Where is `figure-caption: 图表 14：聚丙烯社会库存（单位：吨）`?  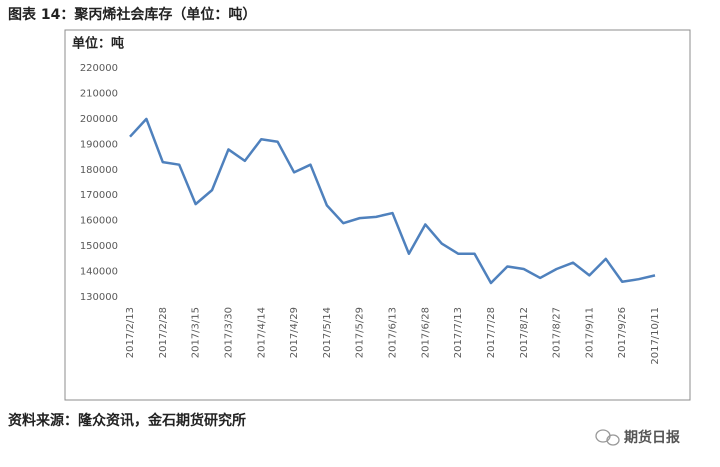
figure-caption: 图表 14：聚丙烯社会库存（单位：吨） is located at coordinates (132, 14).